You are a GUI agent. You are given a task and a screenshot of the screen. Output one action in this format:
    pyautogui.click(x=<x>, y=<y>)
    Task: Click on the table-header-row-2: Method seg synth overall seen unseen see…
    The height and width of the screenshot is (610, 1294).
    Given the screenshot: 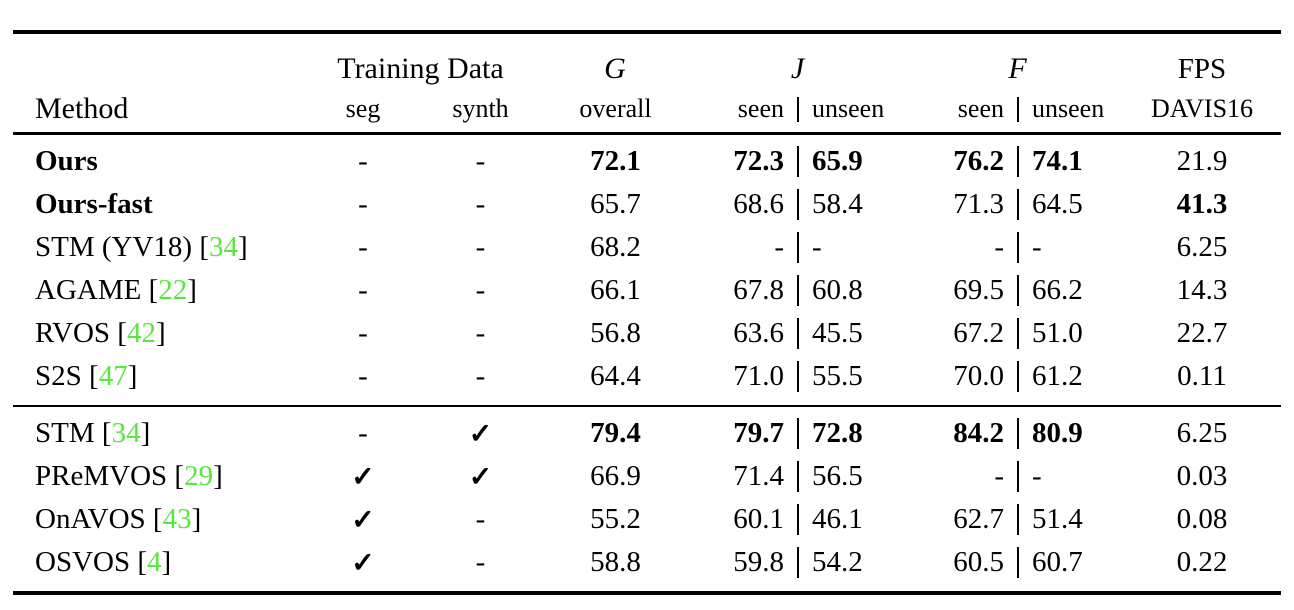 What is the action you would take?
    pyautogui.click(x=647, y=109)
    